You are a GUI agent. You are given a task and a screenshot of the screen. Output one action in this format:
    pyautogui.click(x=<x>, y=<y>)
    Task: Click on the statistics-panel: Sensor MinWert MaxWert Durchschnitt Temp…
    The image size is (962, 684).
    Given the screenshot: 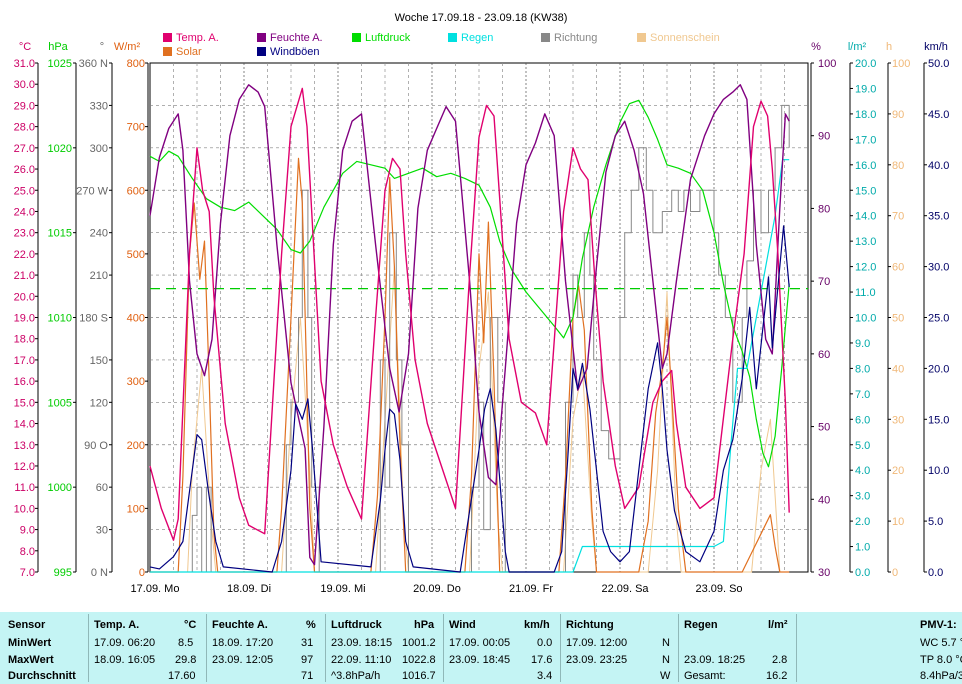 What is the action you would take?
    pyautogui.click(x=481, y=648)
    